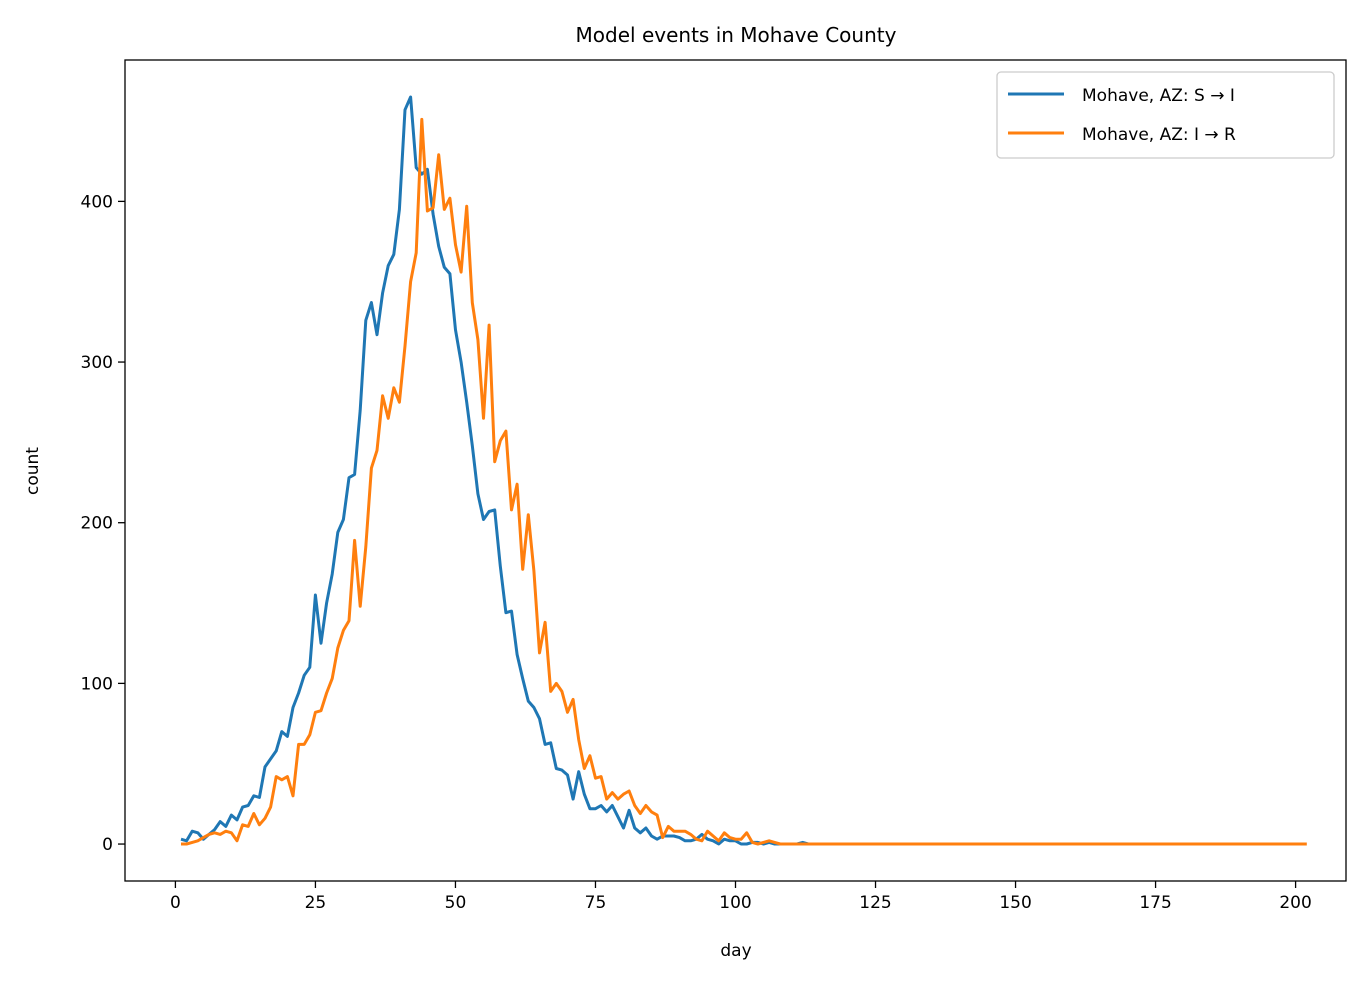 The width and height of the screenshot is (1366, 982). What do you see at coordinates (1015, 903) in the screenshot?
I see `x-tick-label: 150` at bounding box center [1015, 903].